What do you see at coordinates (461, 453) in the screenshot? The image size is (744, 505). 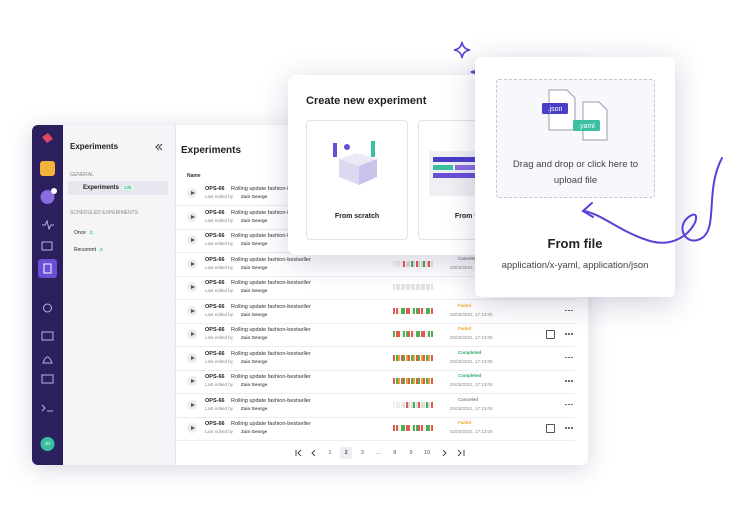 I see `last-page` at bounding box center [461, 453].